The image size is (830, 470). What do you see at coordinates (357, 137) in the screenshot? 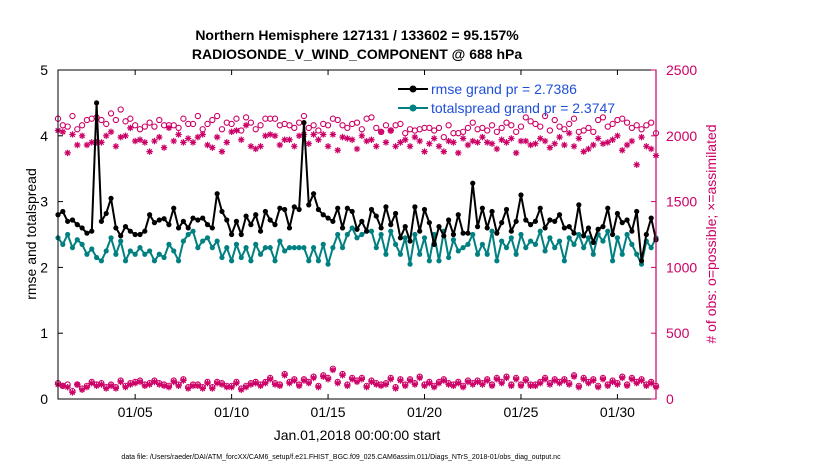
I see `obs-count-layer` at bounding box center [357, 137].